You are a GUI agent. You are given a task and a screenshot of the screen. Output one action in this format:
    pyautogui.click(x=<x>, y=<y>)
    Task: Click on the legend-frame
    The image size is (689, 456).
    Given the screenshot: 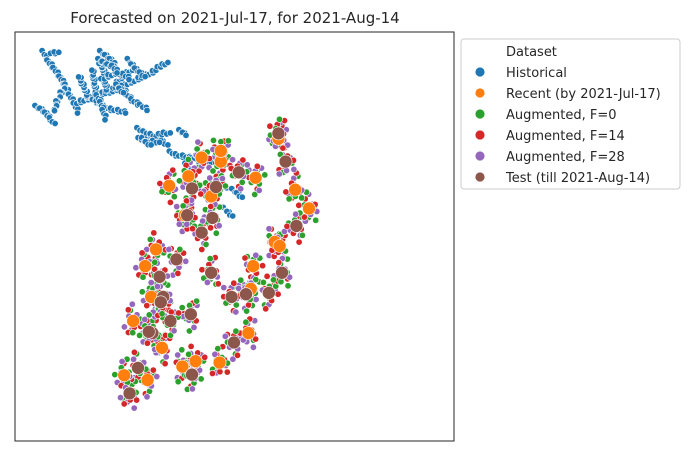 What is the action you would take?
    pyautogui.click(x=570, y=114)
    